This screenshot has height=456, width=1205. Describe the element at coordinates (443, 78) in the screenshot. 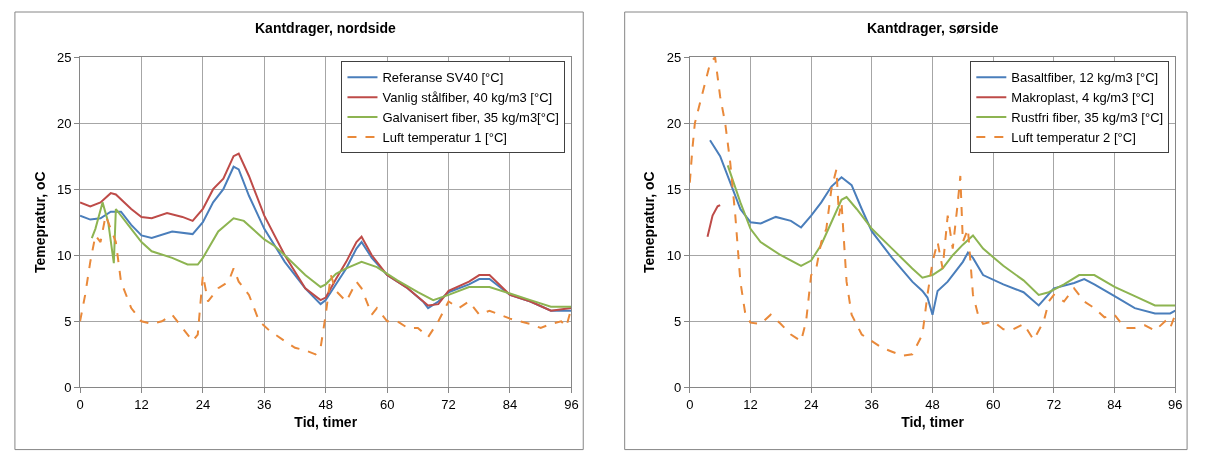

I see `legend-label: Referanse SV40 [°C]` at that location.